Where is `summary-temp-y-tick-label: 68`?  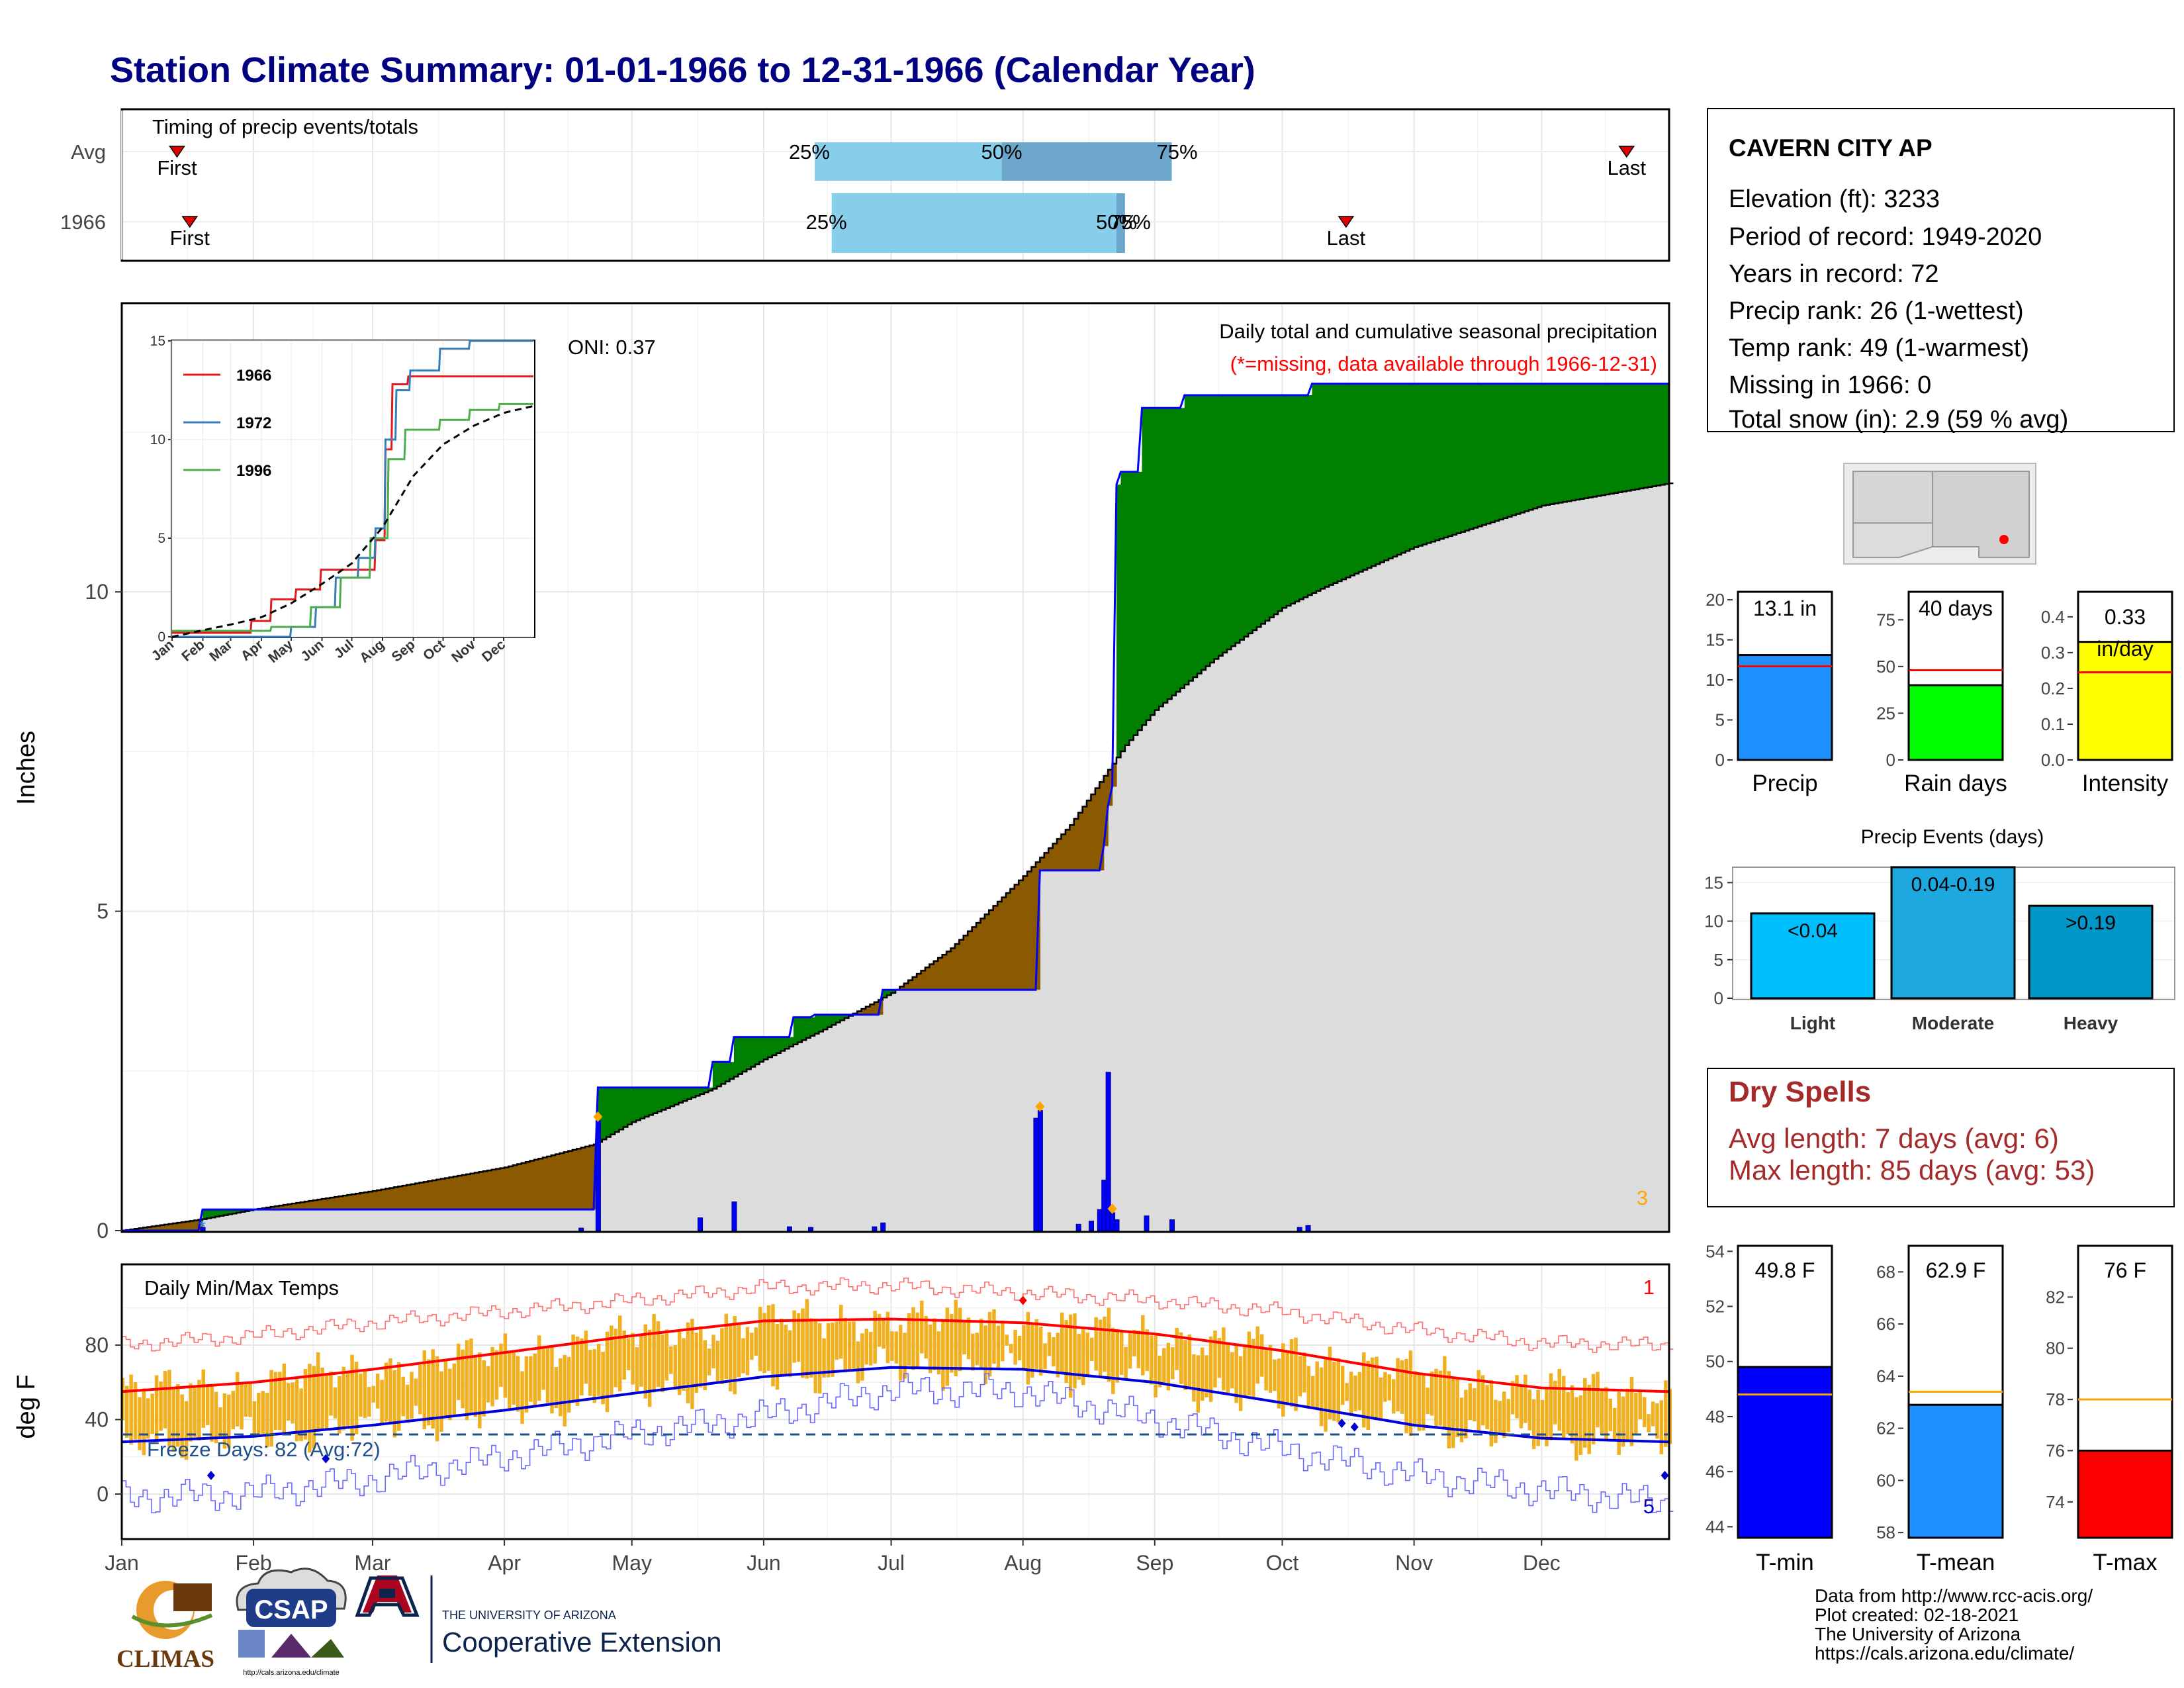 summary-temp-y-tick-label: 68 is located at coordinates (1885, 1272).